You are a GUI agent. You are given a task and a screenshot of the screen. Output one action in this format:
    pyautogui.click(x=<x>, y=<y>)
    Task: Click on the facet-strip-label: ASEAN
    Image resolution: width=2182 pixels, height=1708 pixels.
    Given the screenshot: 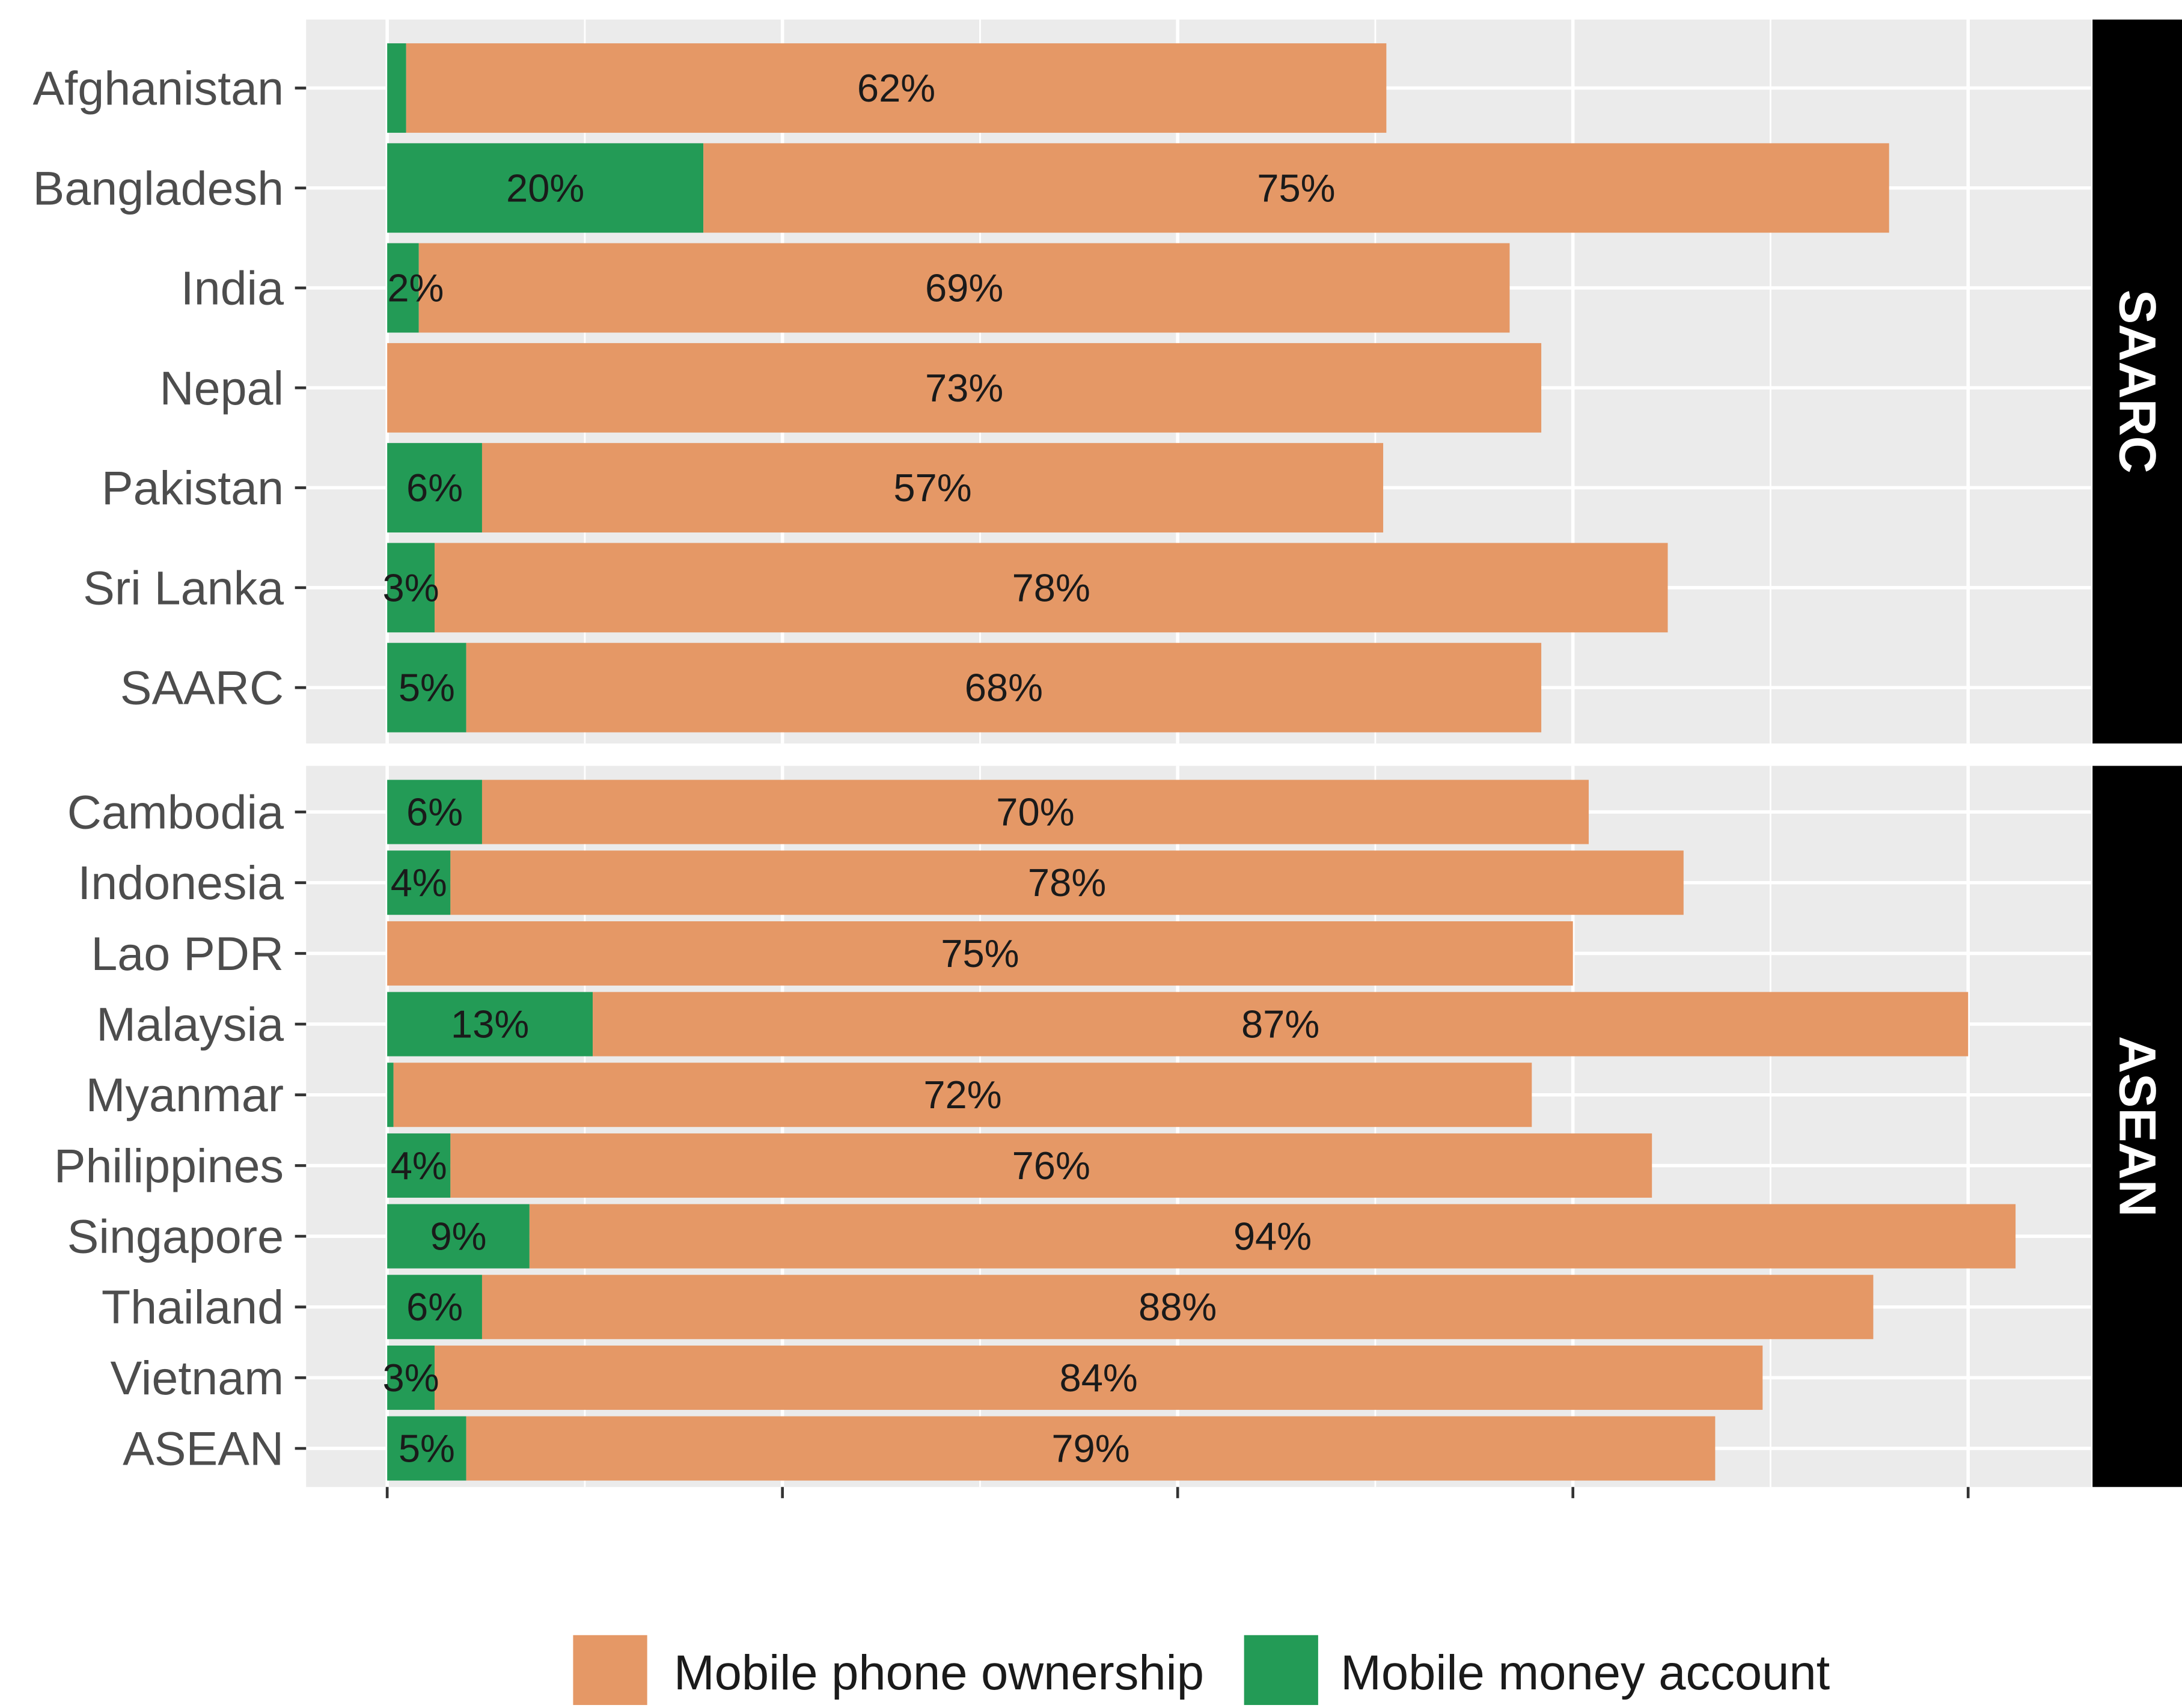 What is the action you would take?
    pyautogui.click(x=2137, y=1126)
    